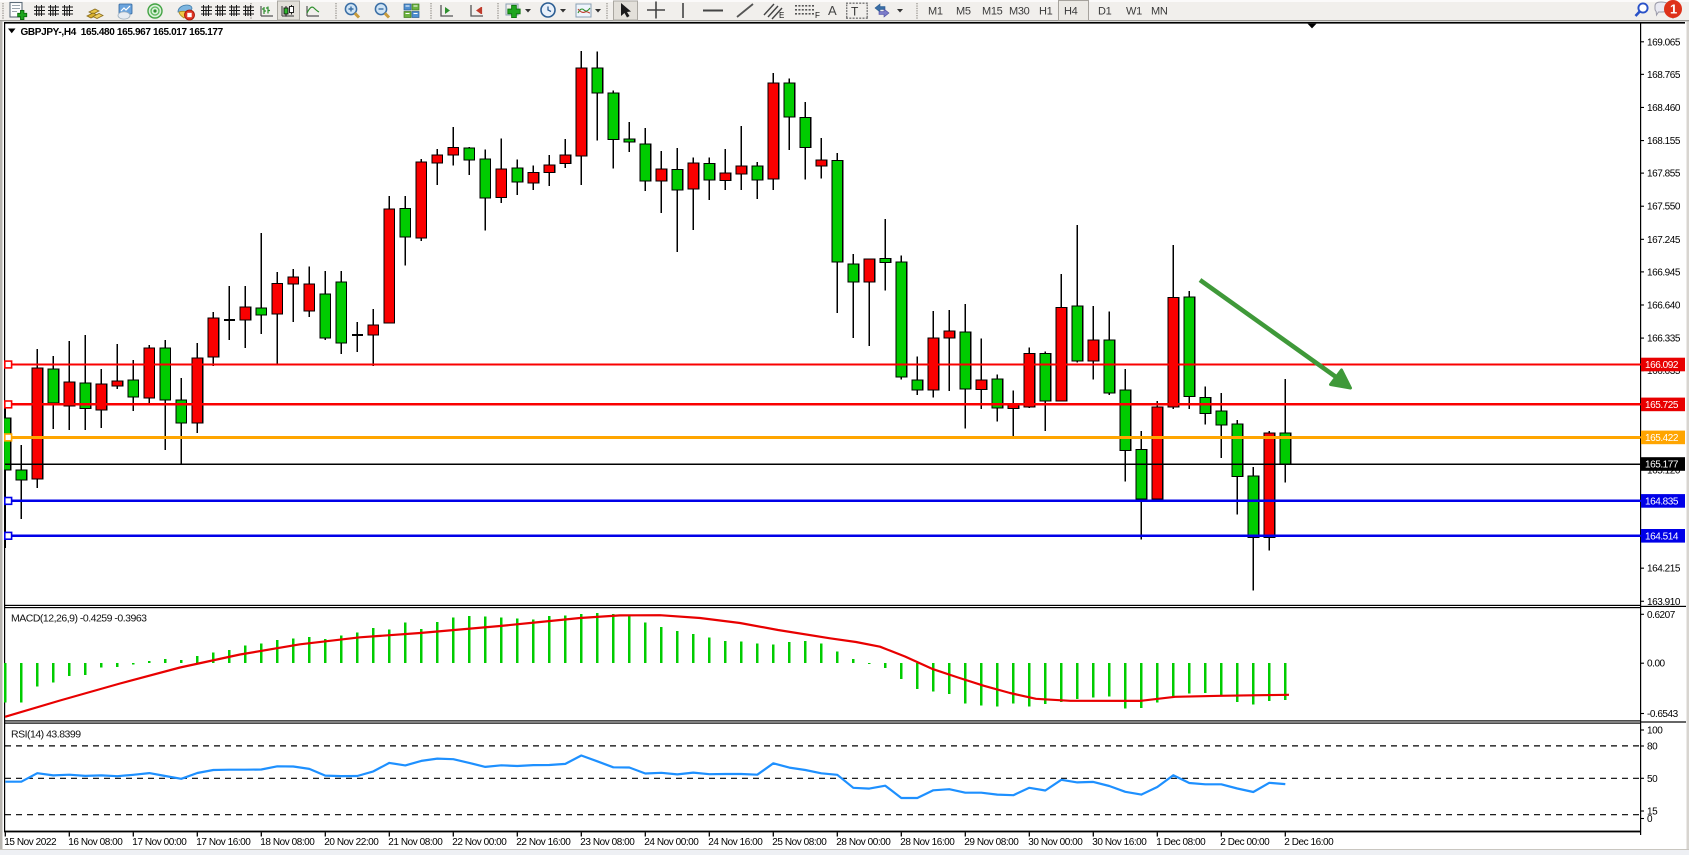 This screenshot has height=855, width=1689. I want to click on svg-text: A, so click(832, 10).